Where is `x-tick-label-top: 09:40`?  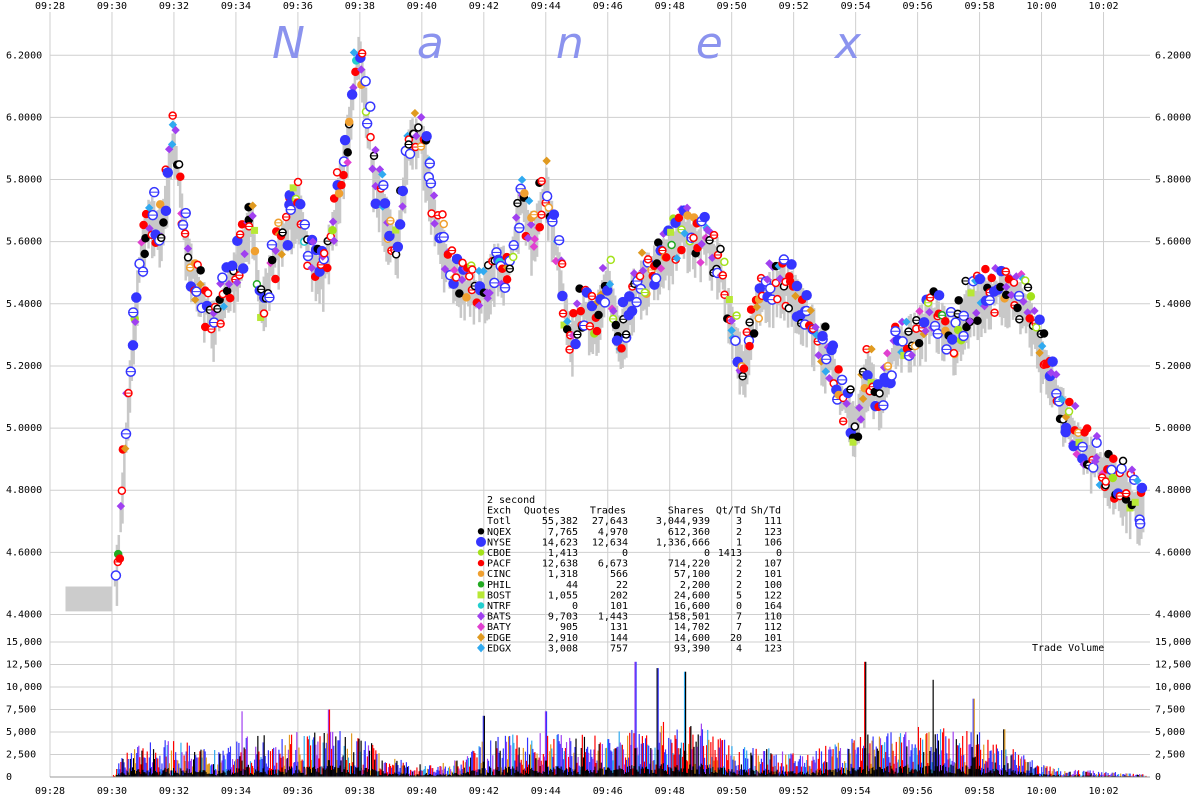
x-tick-label-top: 09:40 is located at coordinates (422, 6).